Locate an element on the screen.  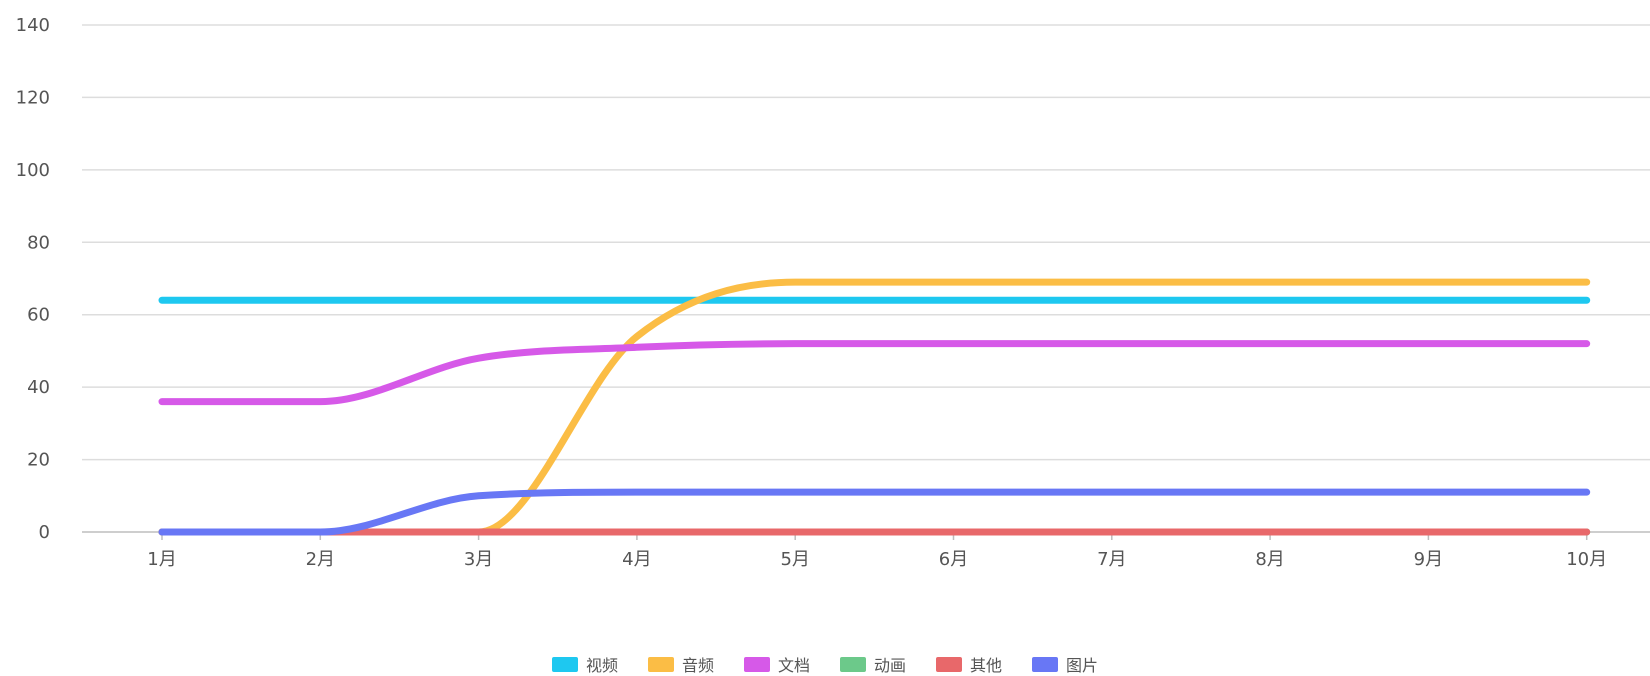
legend-item: 文档 is located at coordinates (776, 664).